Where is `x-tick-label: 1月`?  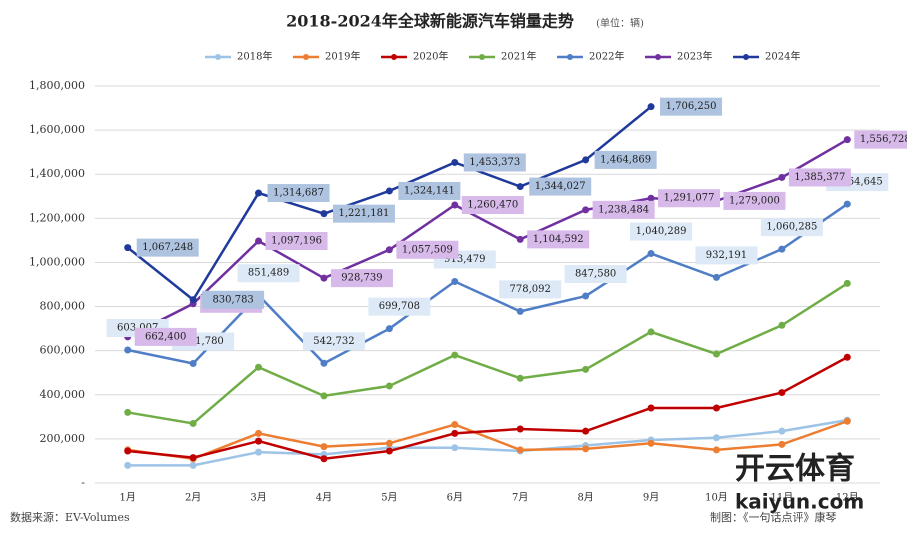
x-tick-label: 1月 is located at coordinates (128, 498).